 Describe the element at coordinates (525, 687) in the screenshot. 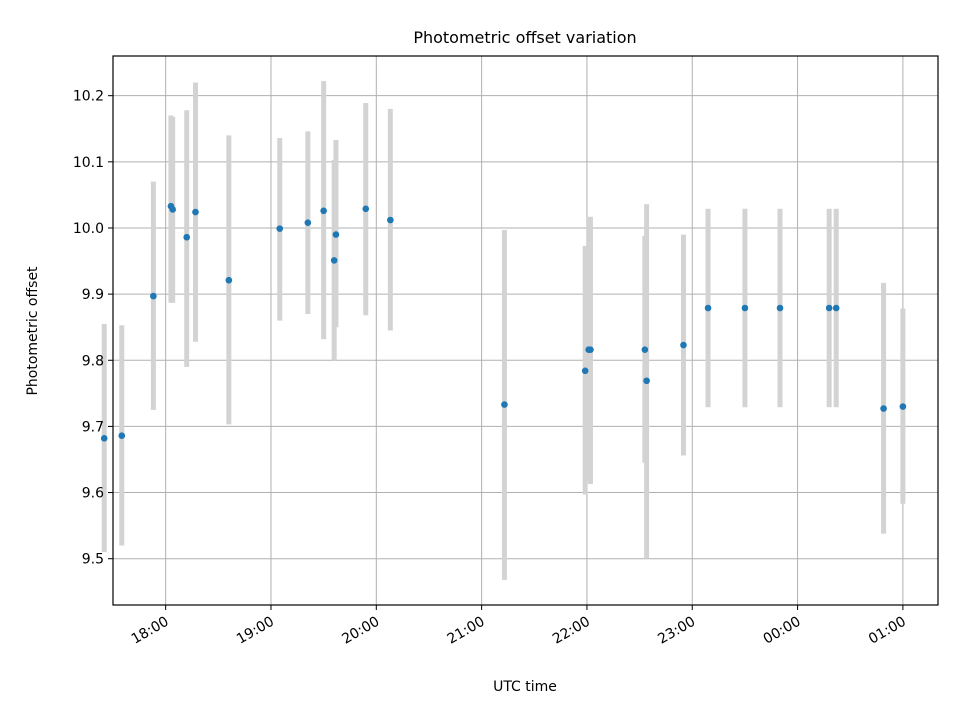

I see `x-axis-label: UTC time` at that location.